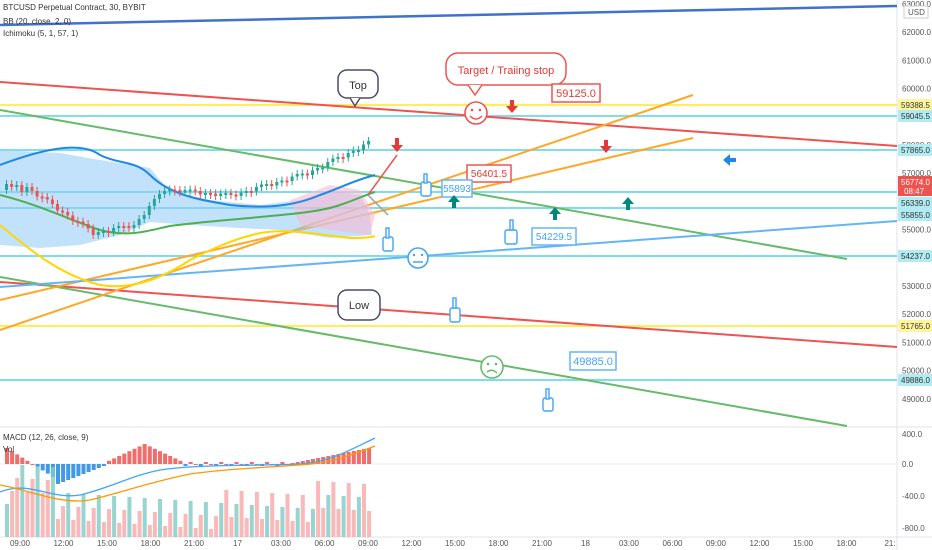 Image resolution: width=932 pixels, height=550 pixels. Describe the element at coordinates (506, 71) in the screenshot. I see `target-label: Target / Traiing stop` at that location.